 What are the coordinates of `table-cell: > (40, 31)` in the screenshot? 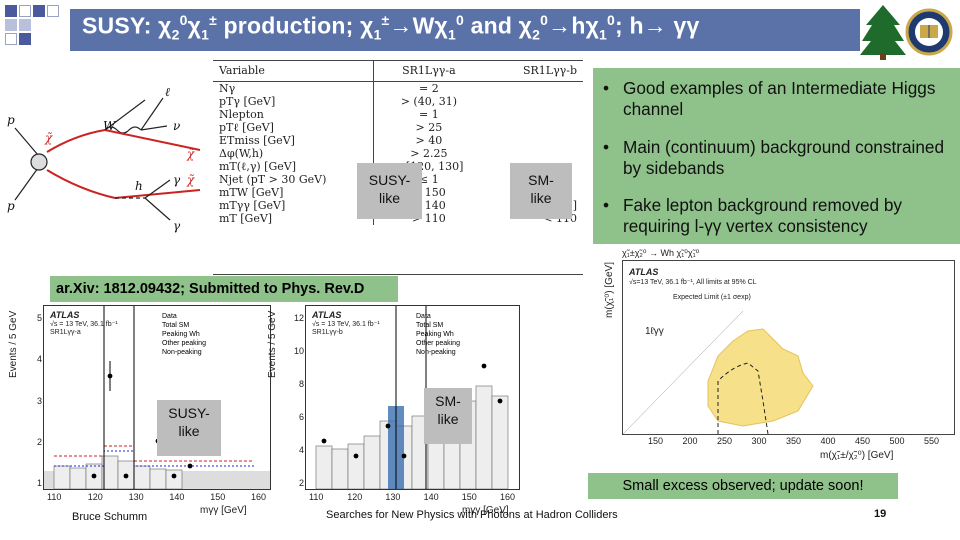 It's located at (428, 101).